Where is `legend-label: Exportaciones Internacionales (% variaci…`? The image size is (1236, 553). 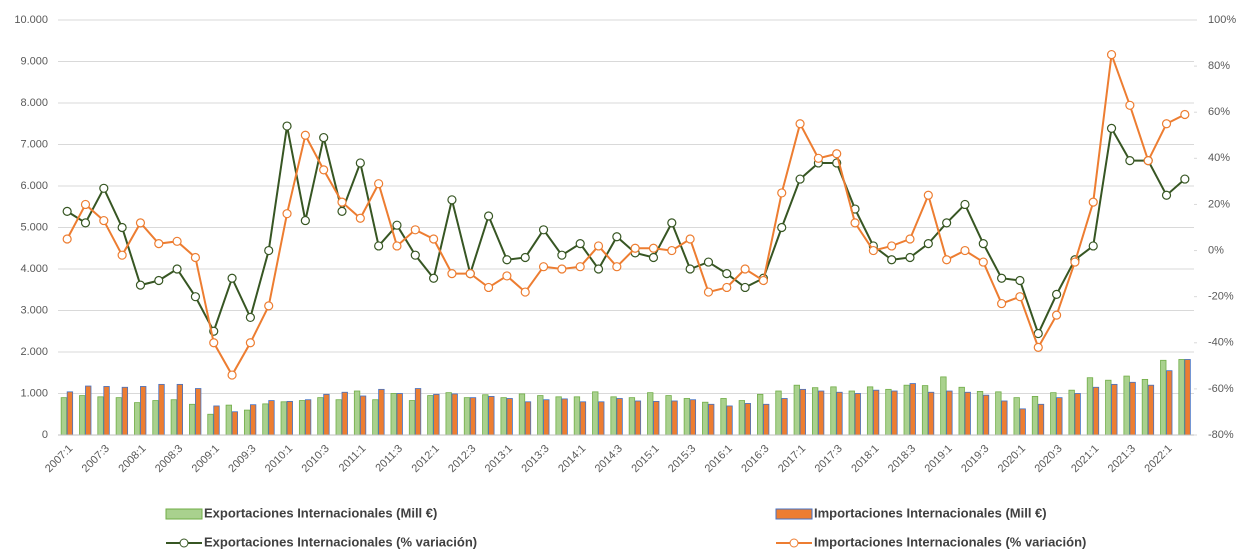
legend-label: Exportaciones Internacionales (% variaci… is located at coordinates (340, 541).